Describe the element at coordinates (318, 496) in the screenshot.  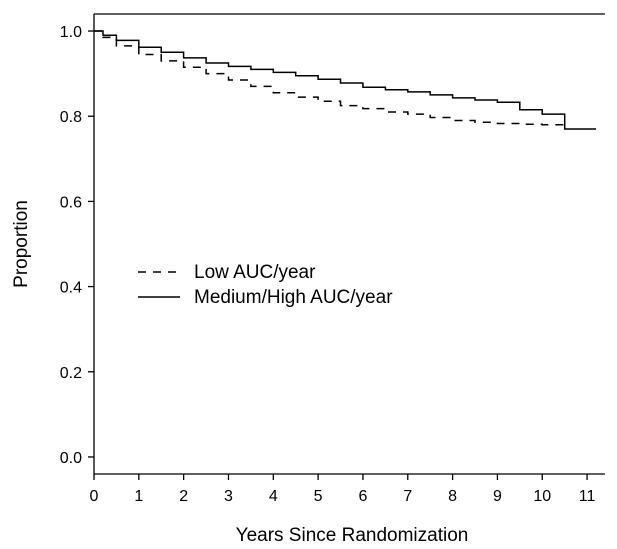
I see `x-tick-label: 5` at that location.